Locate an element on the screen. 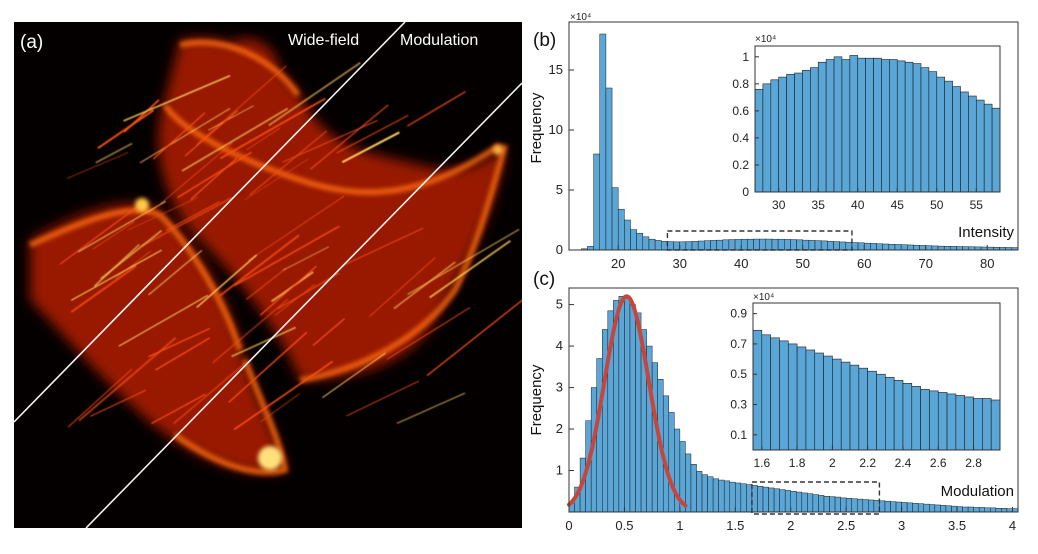 The height and width of the screenshot is (554, 1038). cell-body is located at coordinates (157, 338).